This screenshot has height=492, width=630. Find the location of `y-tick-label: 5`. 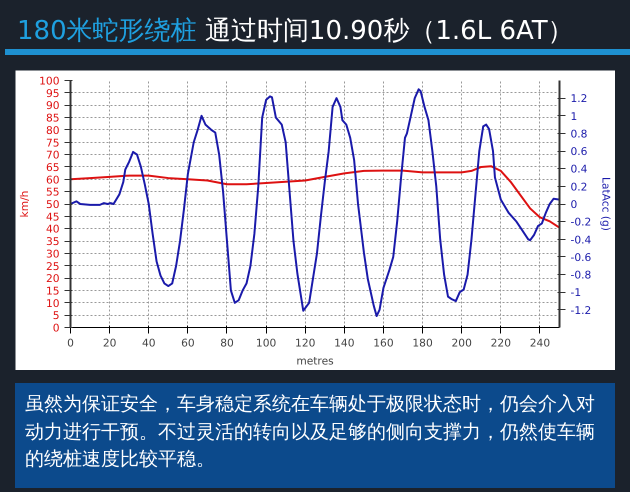

y-tick-label: 5 is located at coordinates (56, 315).